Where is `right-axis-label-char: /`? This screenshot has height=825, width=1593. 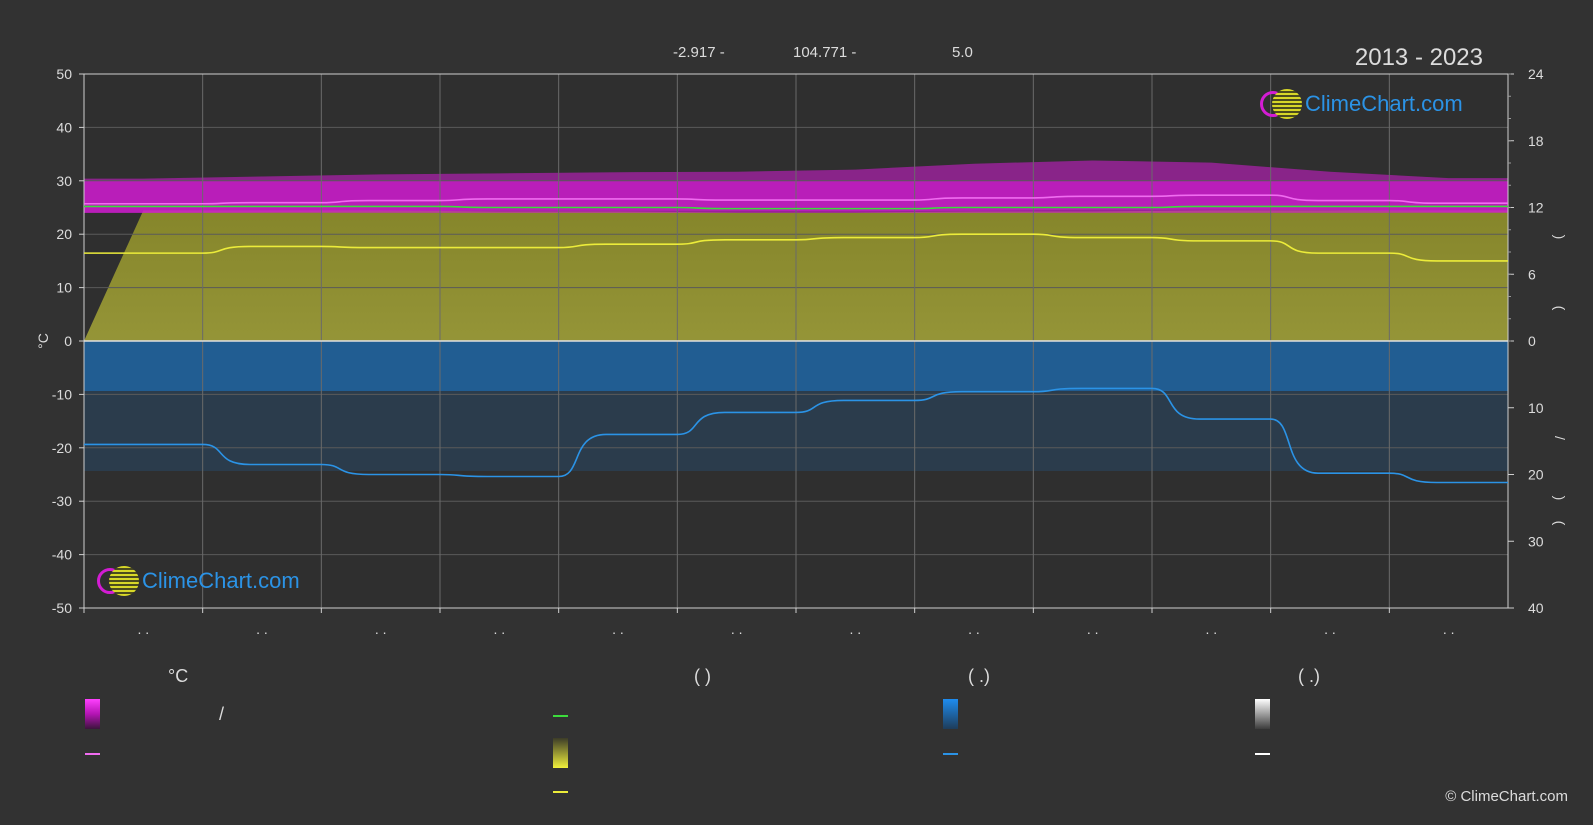
right-axis-label-char: / is located at coordinates (1560, 438).